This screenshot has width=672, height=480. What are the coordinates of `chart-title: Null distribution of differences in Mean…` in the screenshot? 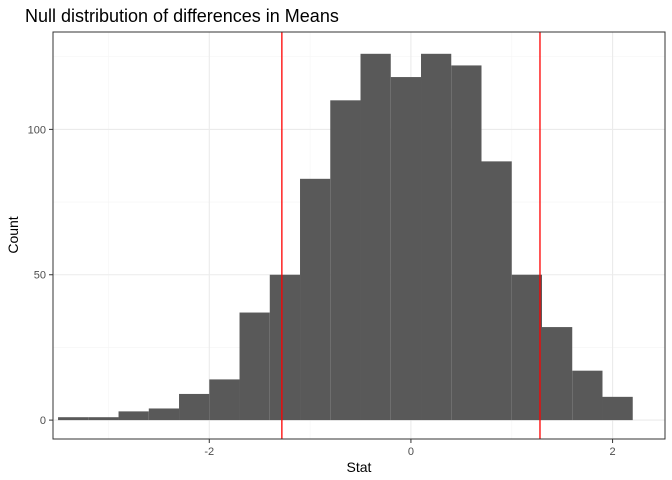 It's located at (182, 16).